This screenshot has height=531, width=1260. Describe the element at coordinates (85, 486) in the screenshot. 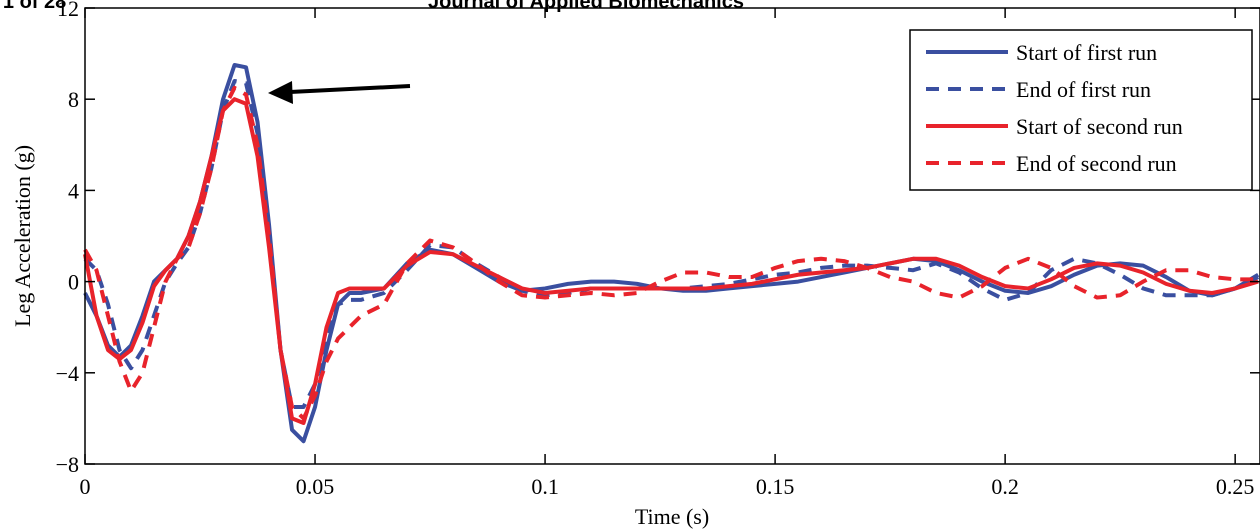

I see `x-tick-label: 0` at that location.